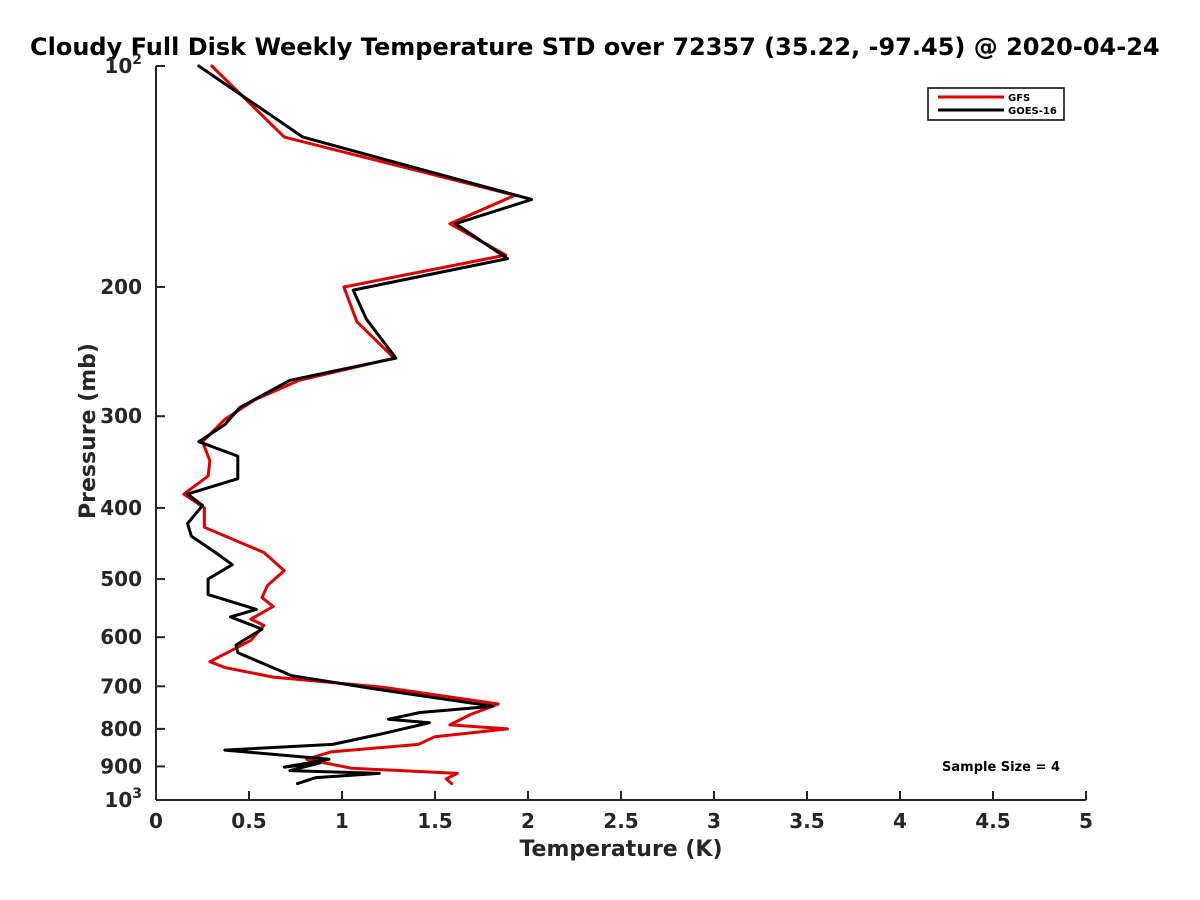 The image size is (1200, 900). Describe the element at coordinates (248, 821) in the screenshot. I see `x-tick-label: 0.5` at that location.